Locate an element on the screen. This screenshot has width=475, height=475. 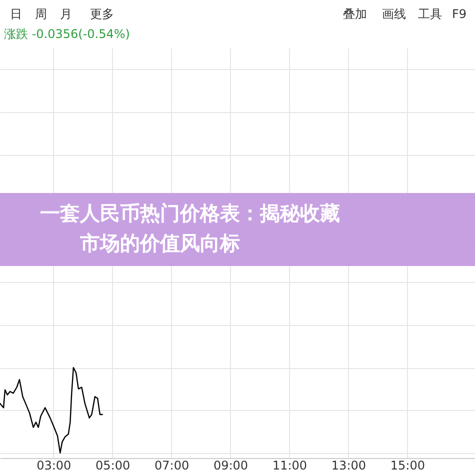
text: 画线 is located at coordinates (394, 14).